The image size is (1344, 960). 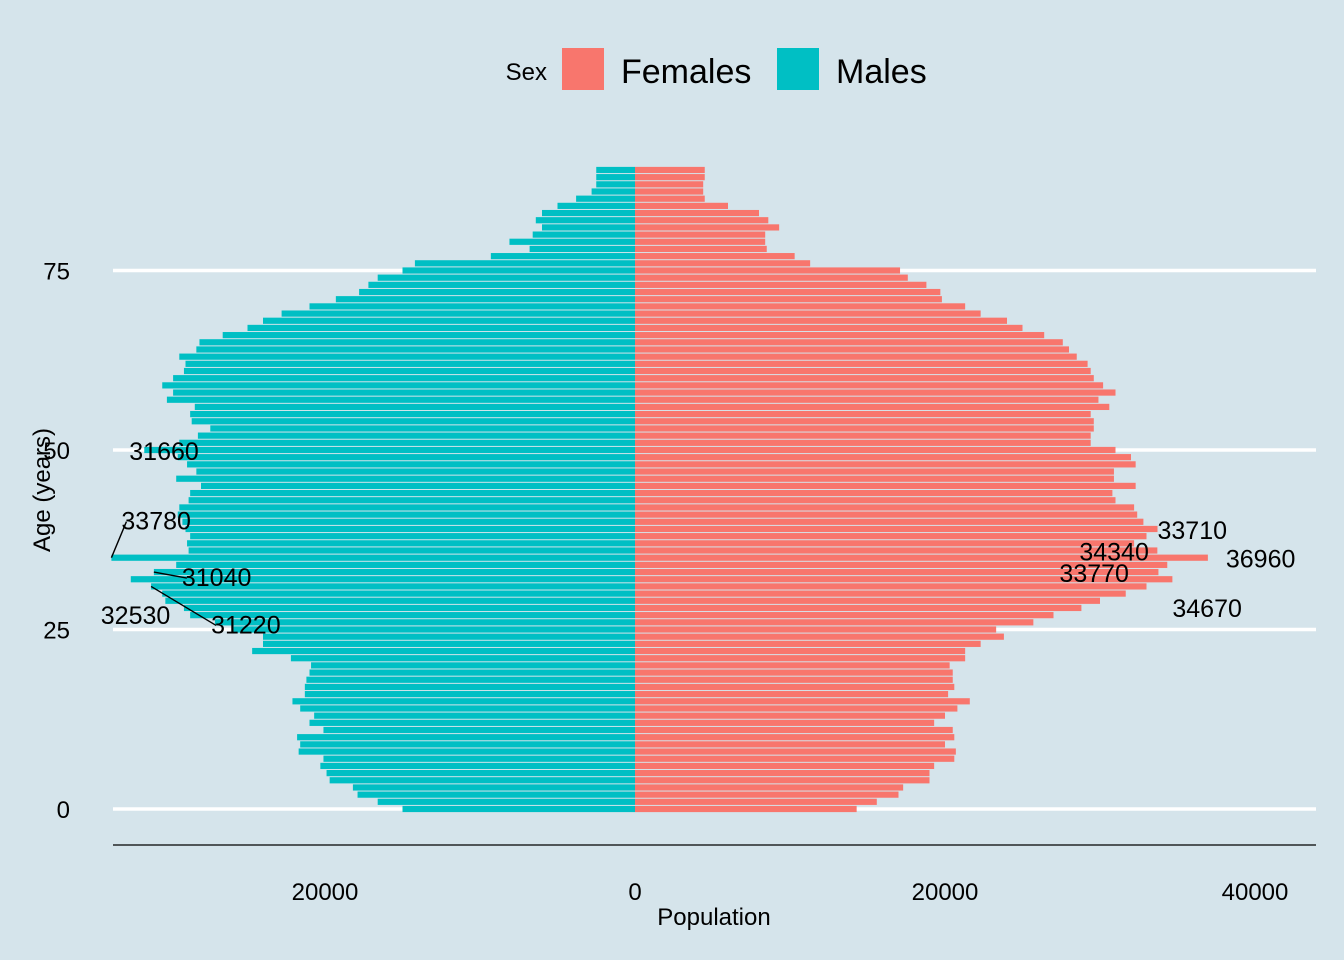 What do you see at coordinates (881, 72) in the screenshot?
I see `legend-label-males: Males` at bounding box center [881, 72].